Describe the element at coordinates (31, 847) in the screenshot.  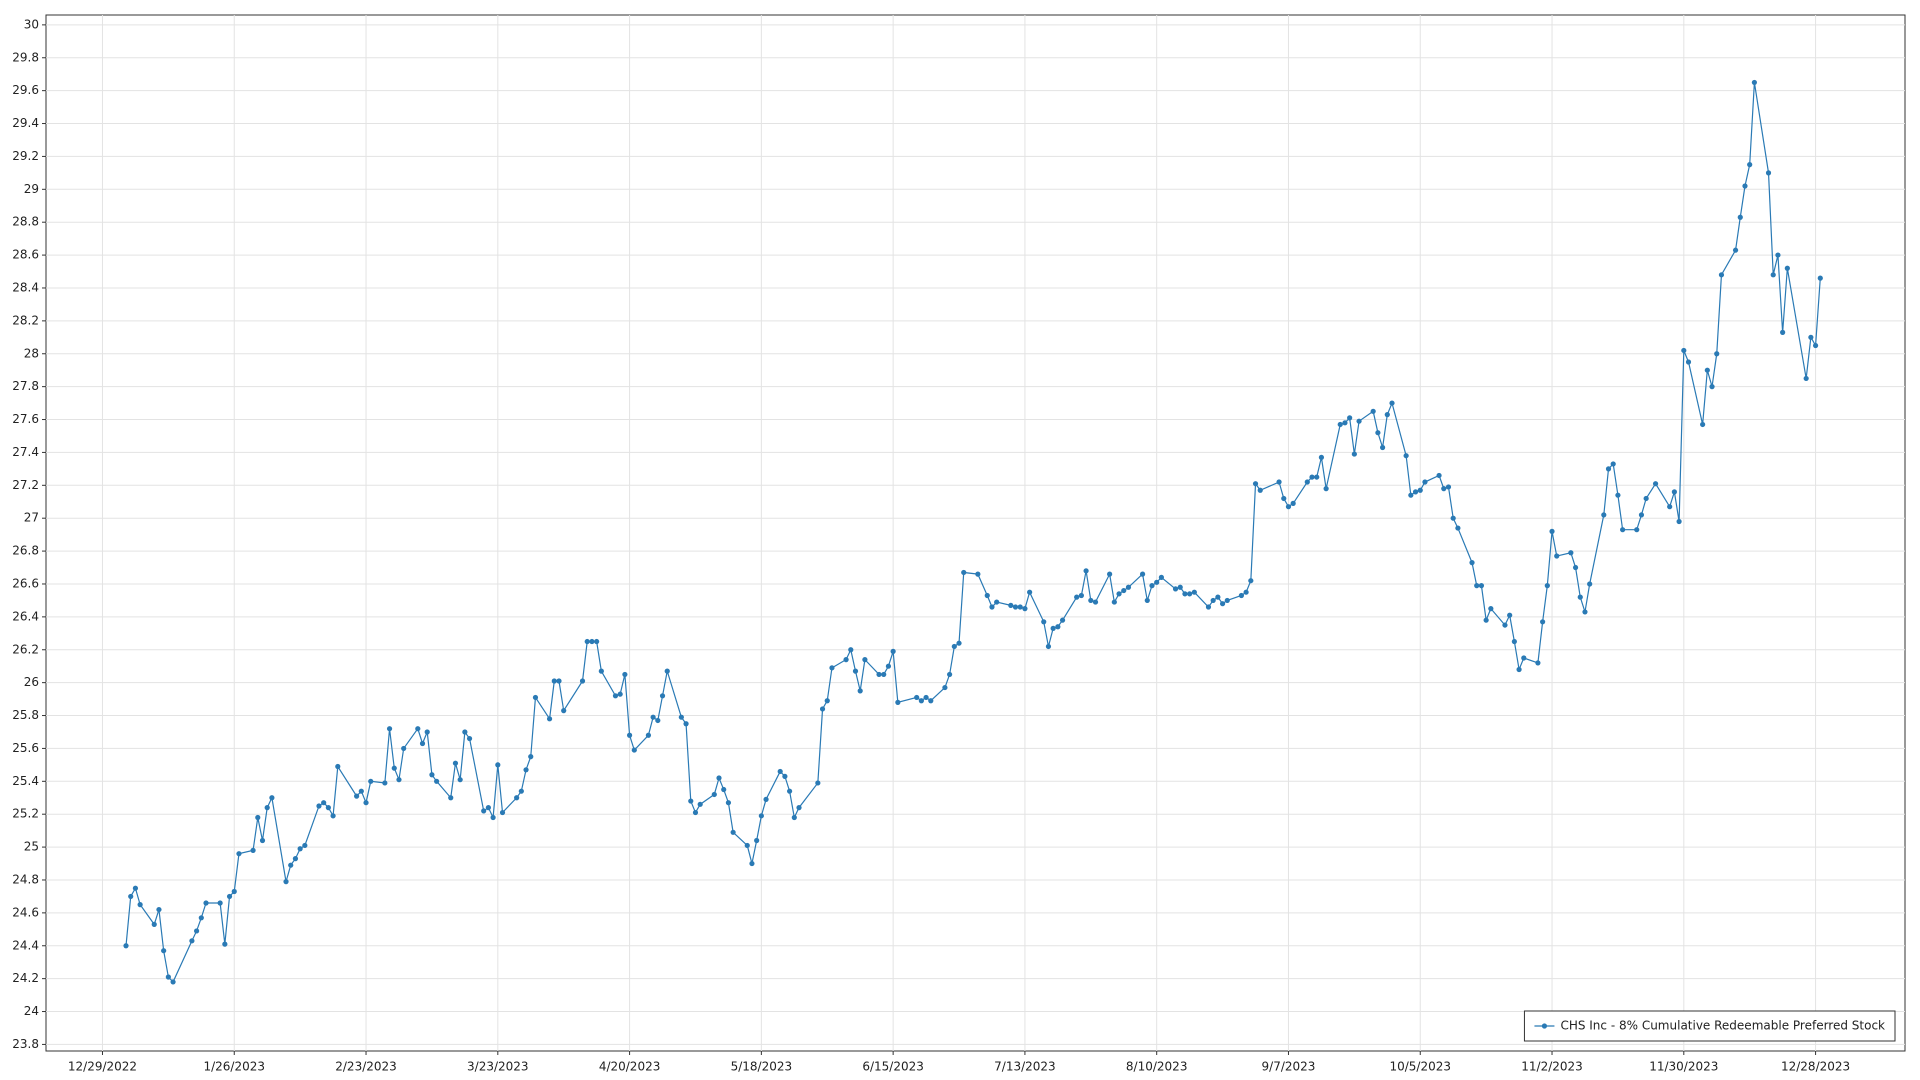
I see `y-tick-label: 25` at that location.